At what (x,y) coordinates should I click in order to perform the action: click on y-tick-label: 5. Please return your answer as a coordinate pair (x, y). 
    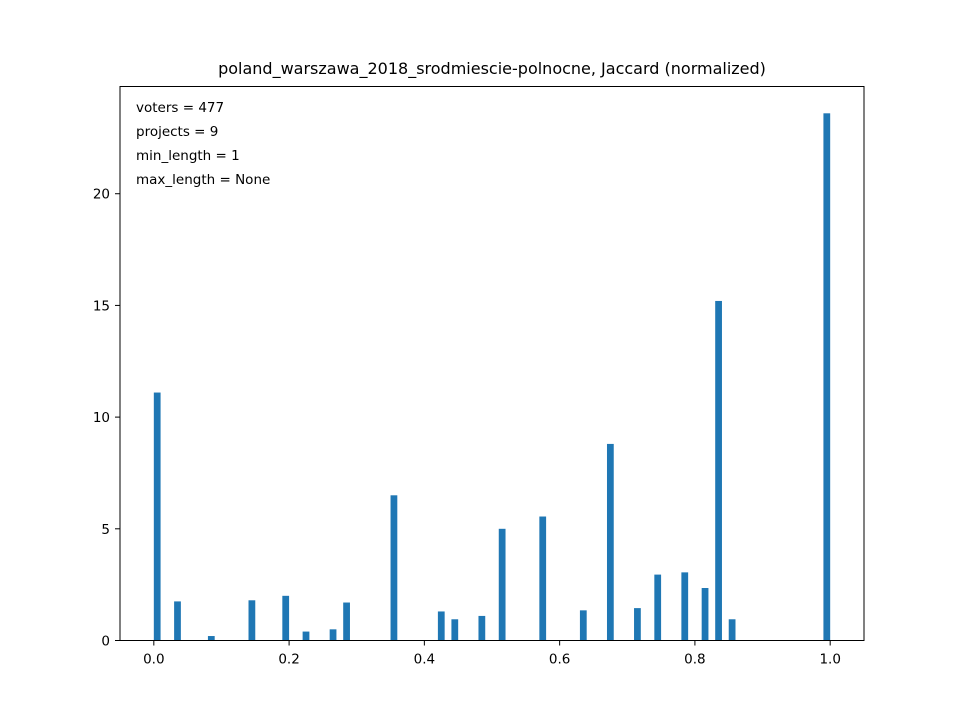
    Looking at the image, I should click on (105, 530).